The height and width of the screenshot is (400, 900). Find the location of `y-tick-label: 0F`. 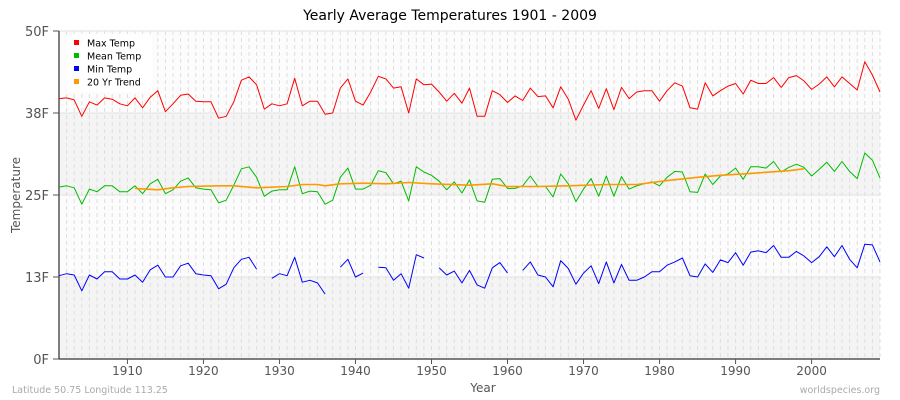

y-tick-label: 0F is located at coordinates (41, 360).